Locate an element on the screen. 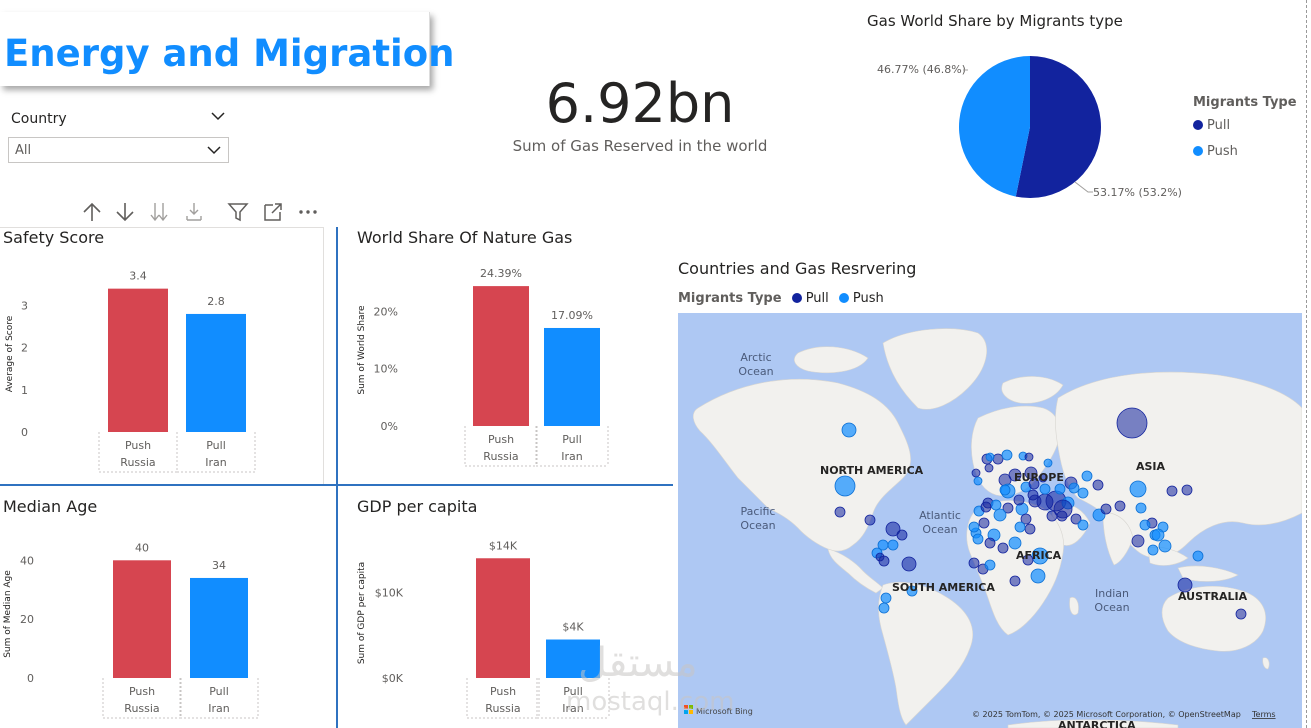  y-tick-label: 2 is located at coordinates (24, 348).